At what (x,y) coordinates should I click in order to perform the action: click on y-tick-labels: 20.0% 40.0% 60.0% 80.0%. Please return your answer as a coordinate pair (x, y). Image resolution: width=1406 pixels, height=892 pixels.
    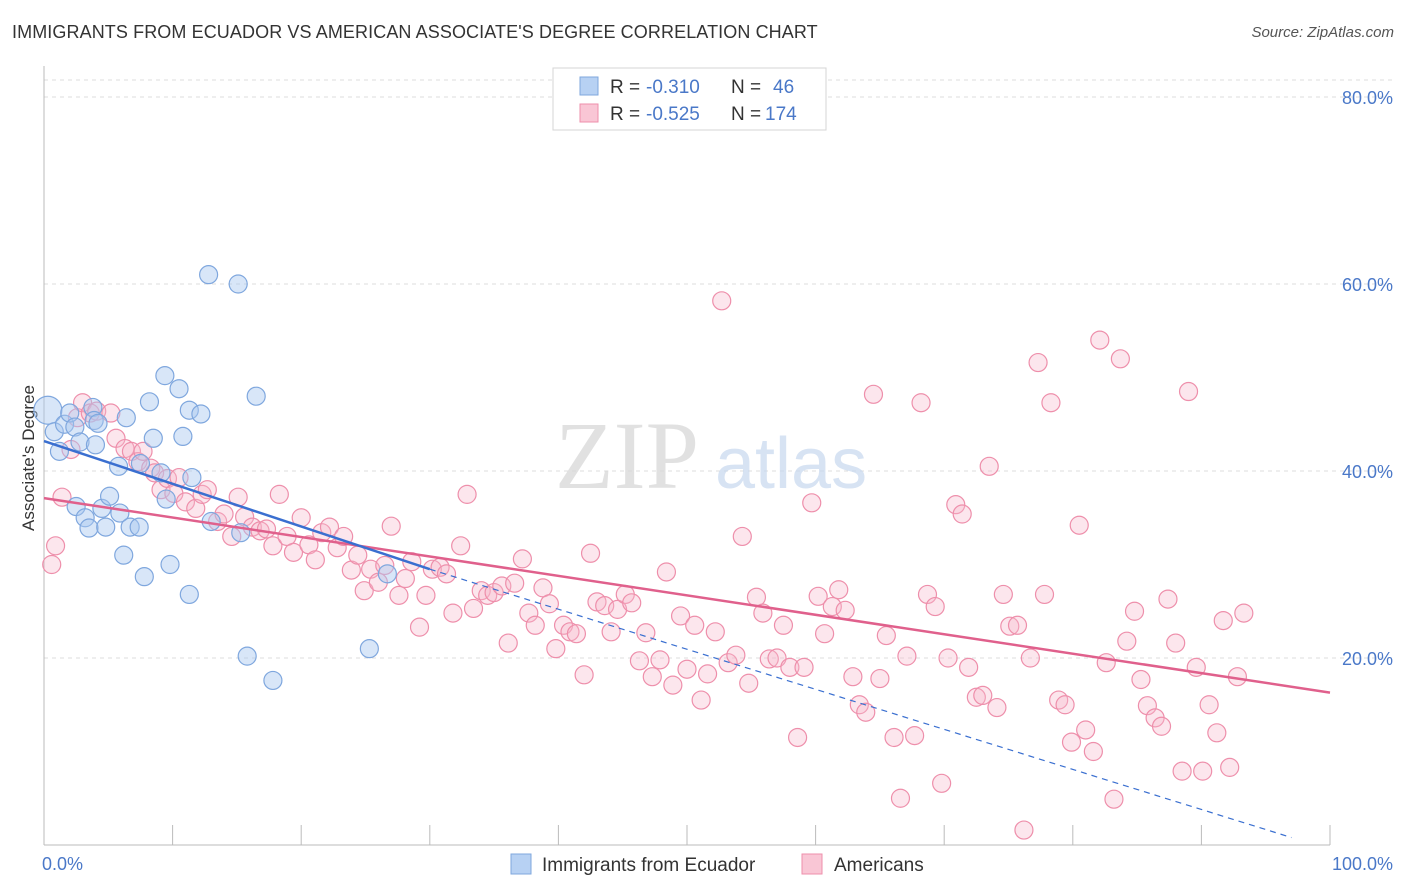
    Looking at the image, I should click on (1367, 378).